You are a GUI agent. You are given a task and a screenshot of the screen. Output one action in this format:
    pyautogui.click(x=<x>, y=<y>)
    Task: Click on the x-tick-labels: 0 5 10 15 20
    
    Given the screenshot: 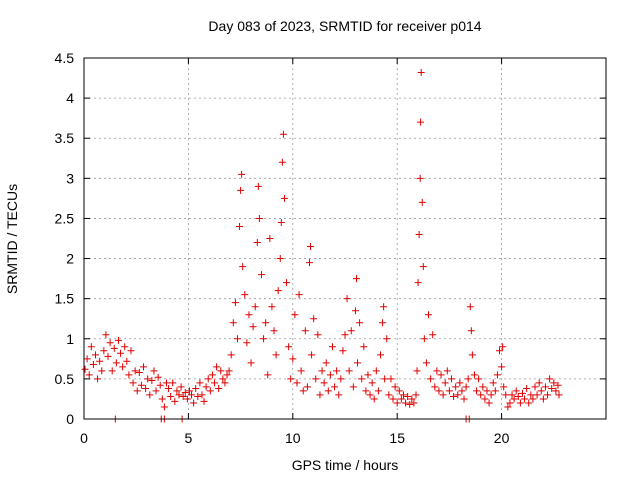 What is the action you would take?
    pyautogui.click(x=294, y=438)
    